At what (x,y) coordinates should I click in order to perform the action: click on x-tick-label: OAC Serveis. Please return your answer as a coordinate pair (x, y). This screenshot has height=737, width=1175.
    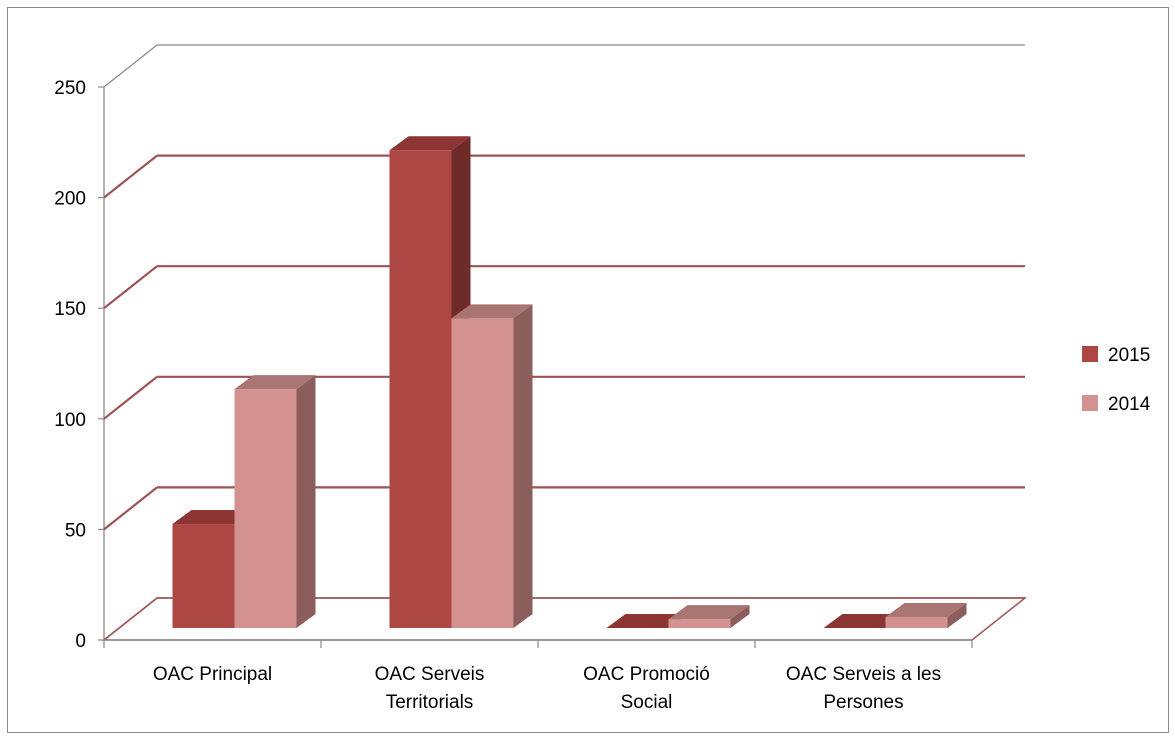
    Looking at the image, I should click on (430, 674).